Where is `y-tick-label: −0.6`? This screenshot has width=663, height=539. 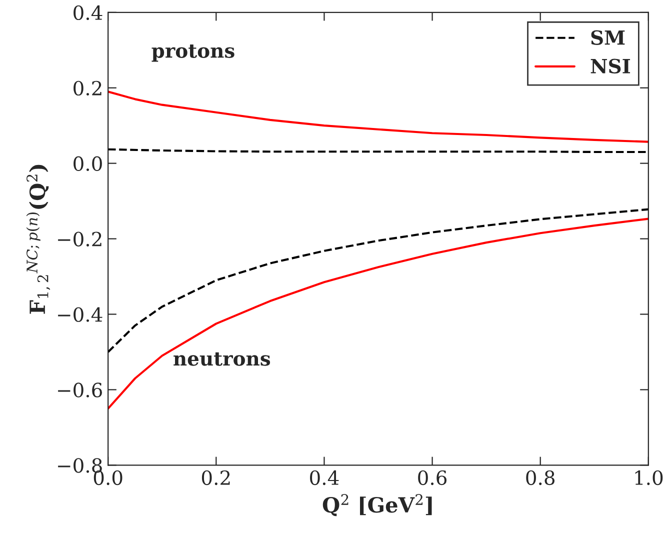 y-tick-label: −0.6 is located at coordinates (80, 390).